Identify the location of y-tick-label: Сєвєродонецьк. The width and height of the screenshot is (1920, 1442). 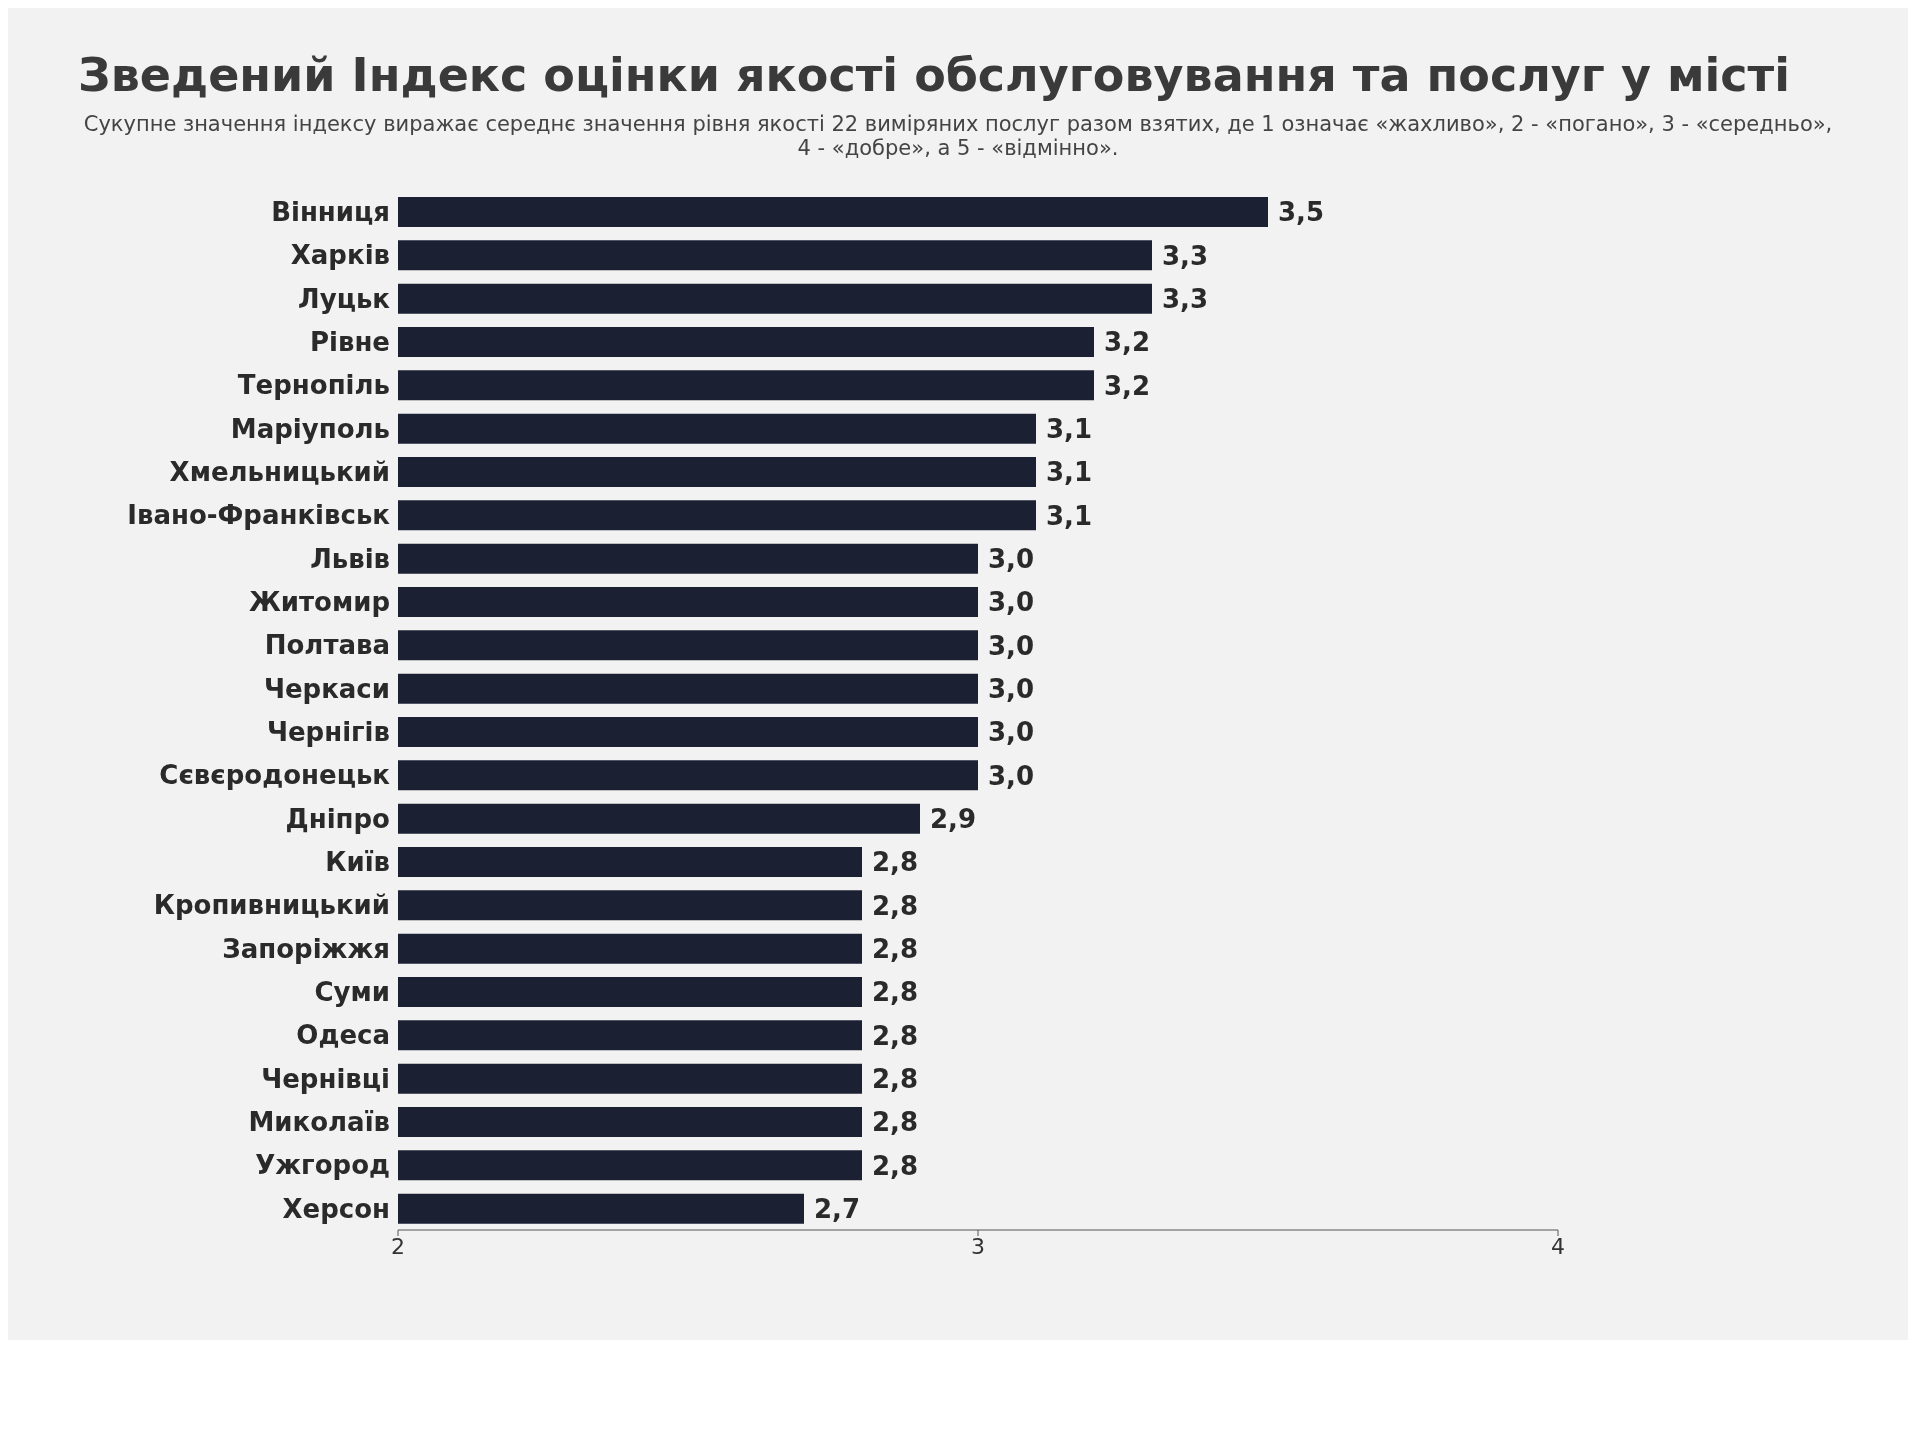
(275, 775).